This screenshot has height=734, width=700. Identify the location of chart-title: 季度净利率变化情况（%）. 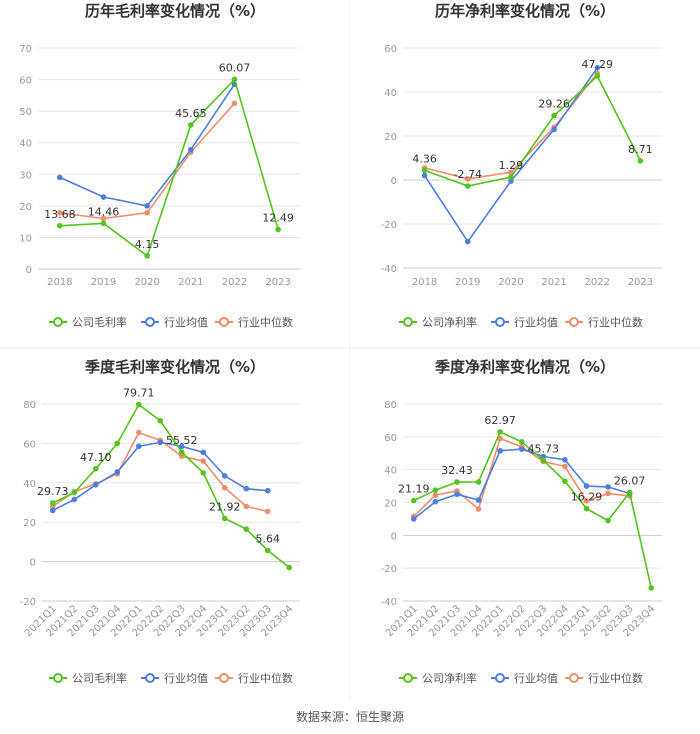
(525, 367).